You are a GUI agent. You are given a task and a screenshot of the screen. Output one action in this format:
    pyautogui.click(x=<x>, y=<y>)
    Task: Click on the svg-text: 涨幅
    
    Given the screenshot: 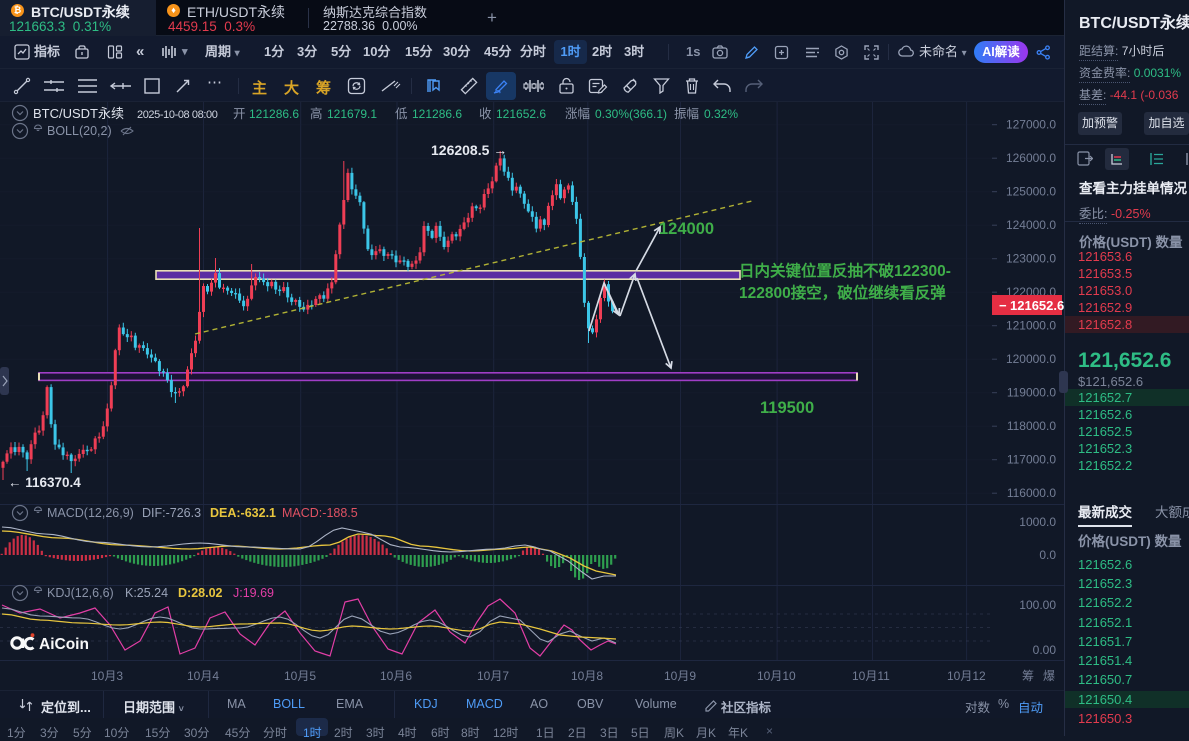 What is the action you would take?
    pyautogui.click(x=577, y=113)
    